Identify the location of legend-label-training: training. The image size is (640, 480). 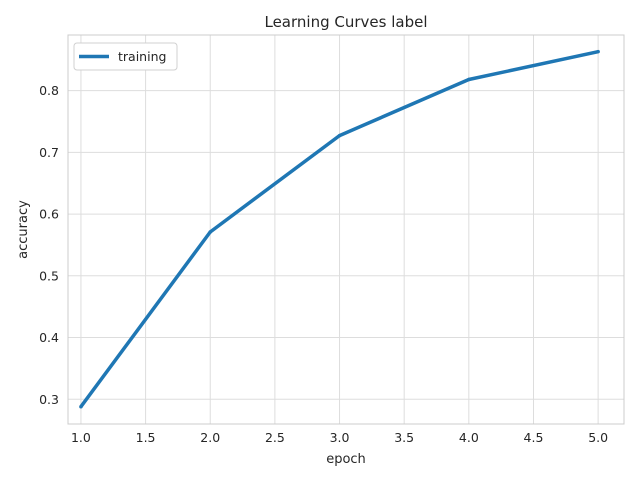
(142, 56).